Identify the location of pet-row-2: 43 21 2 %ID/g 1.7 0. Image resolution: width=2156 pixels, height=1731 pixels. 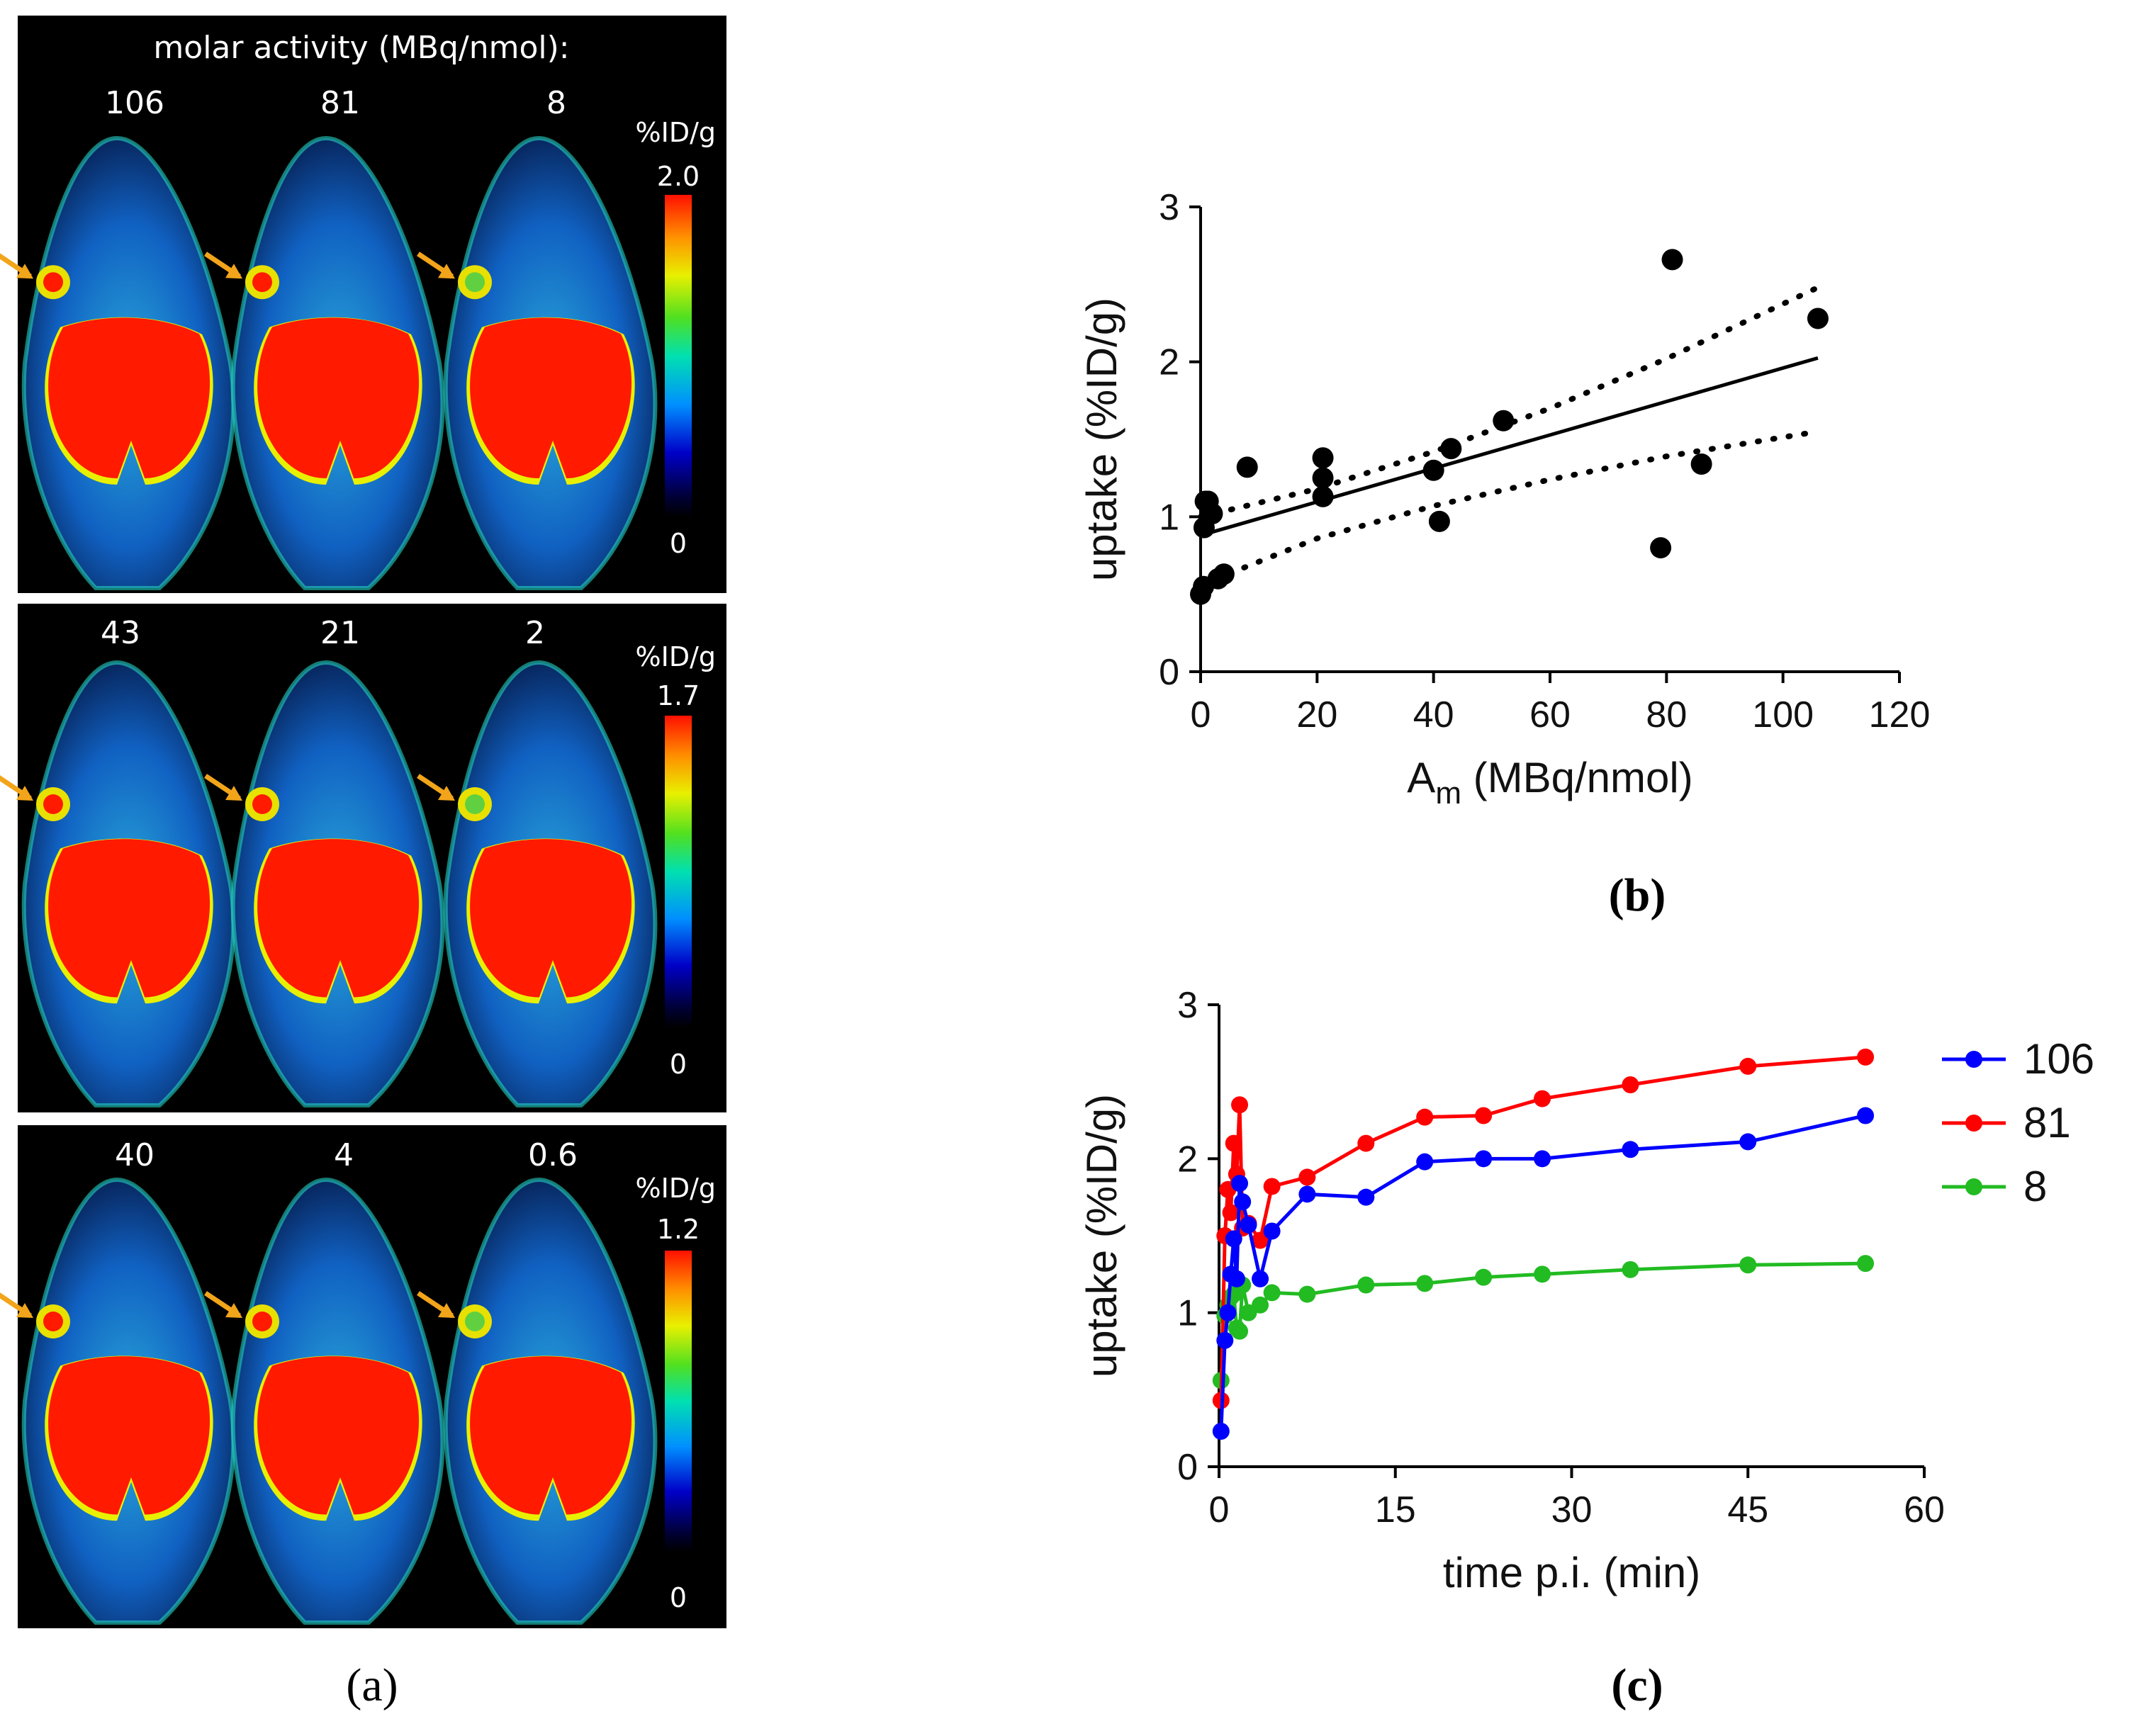
(363, 858).